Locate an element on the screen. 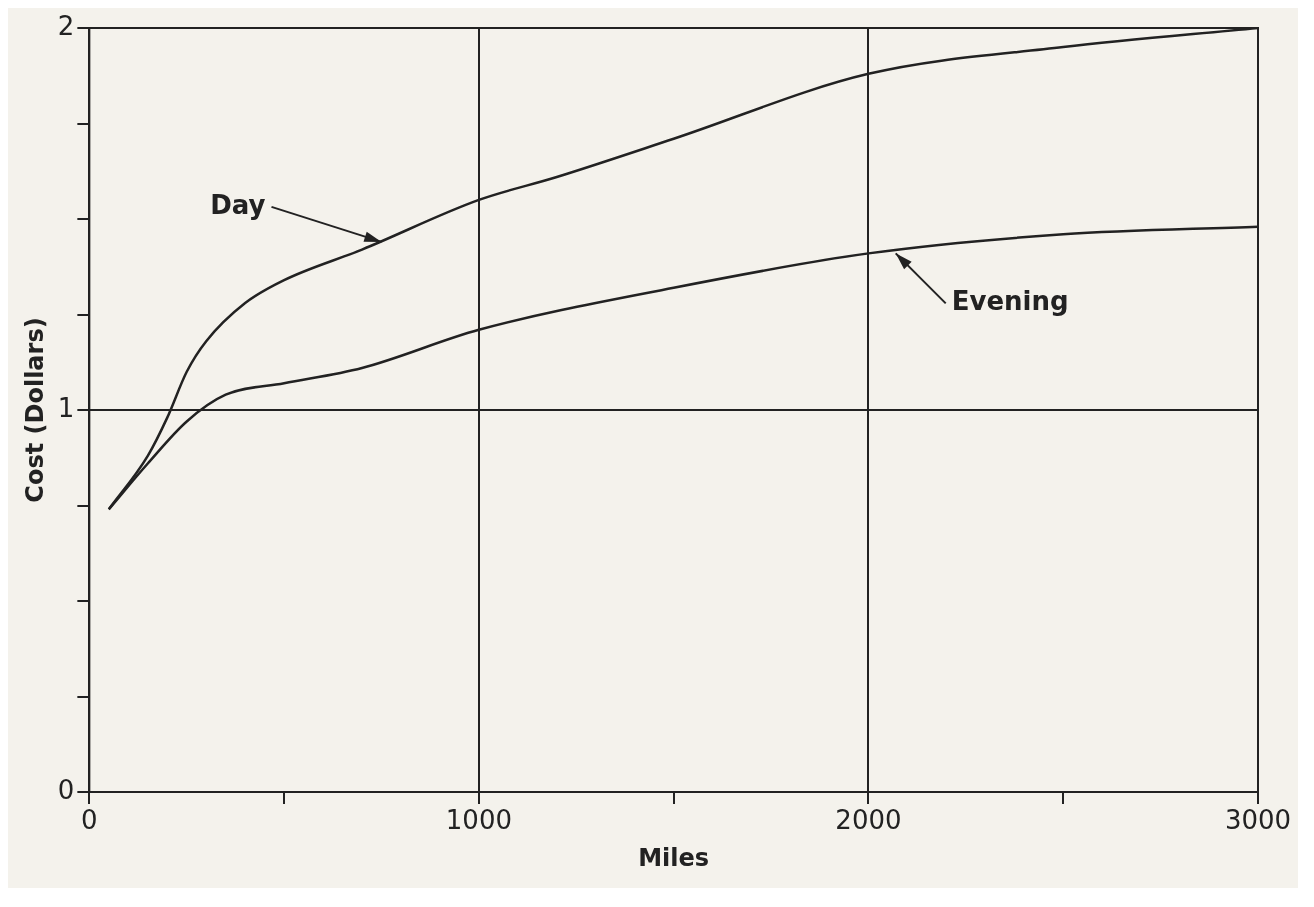  x-tick-label: 1000 is located at coordinates (478, 820).